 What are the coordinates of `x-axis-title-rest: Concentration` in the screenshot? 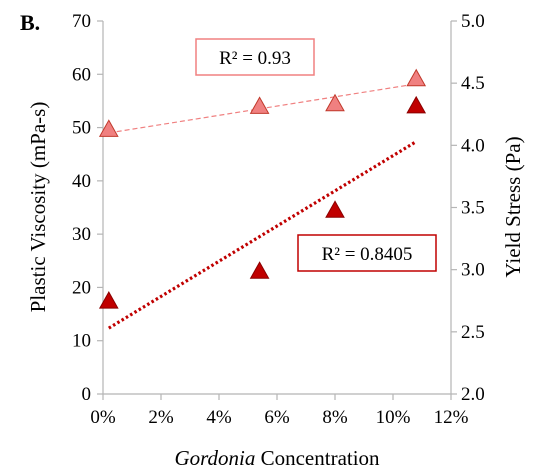 It's located at (317, 458).